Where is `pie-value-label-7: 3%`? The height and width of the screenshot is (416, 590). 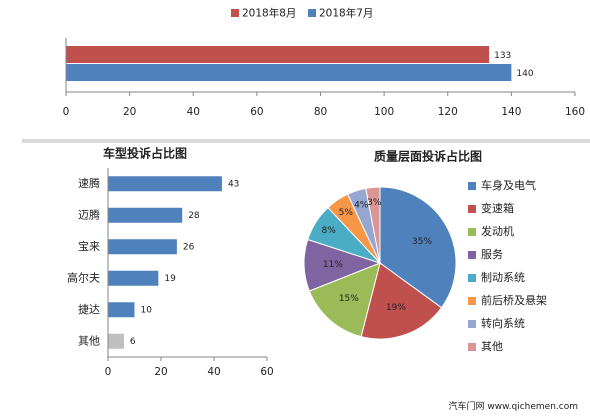
pie-value-label-7: 3% is located at coordinates (374, 203).